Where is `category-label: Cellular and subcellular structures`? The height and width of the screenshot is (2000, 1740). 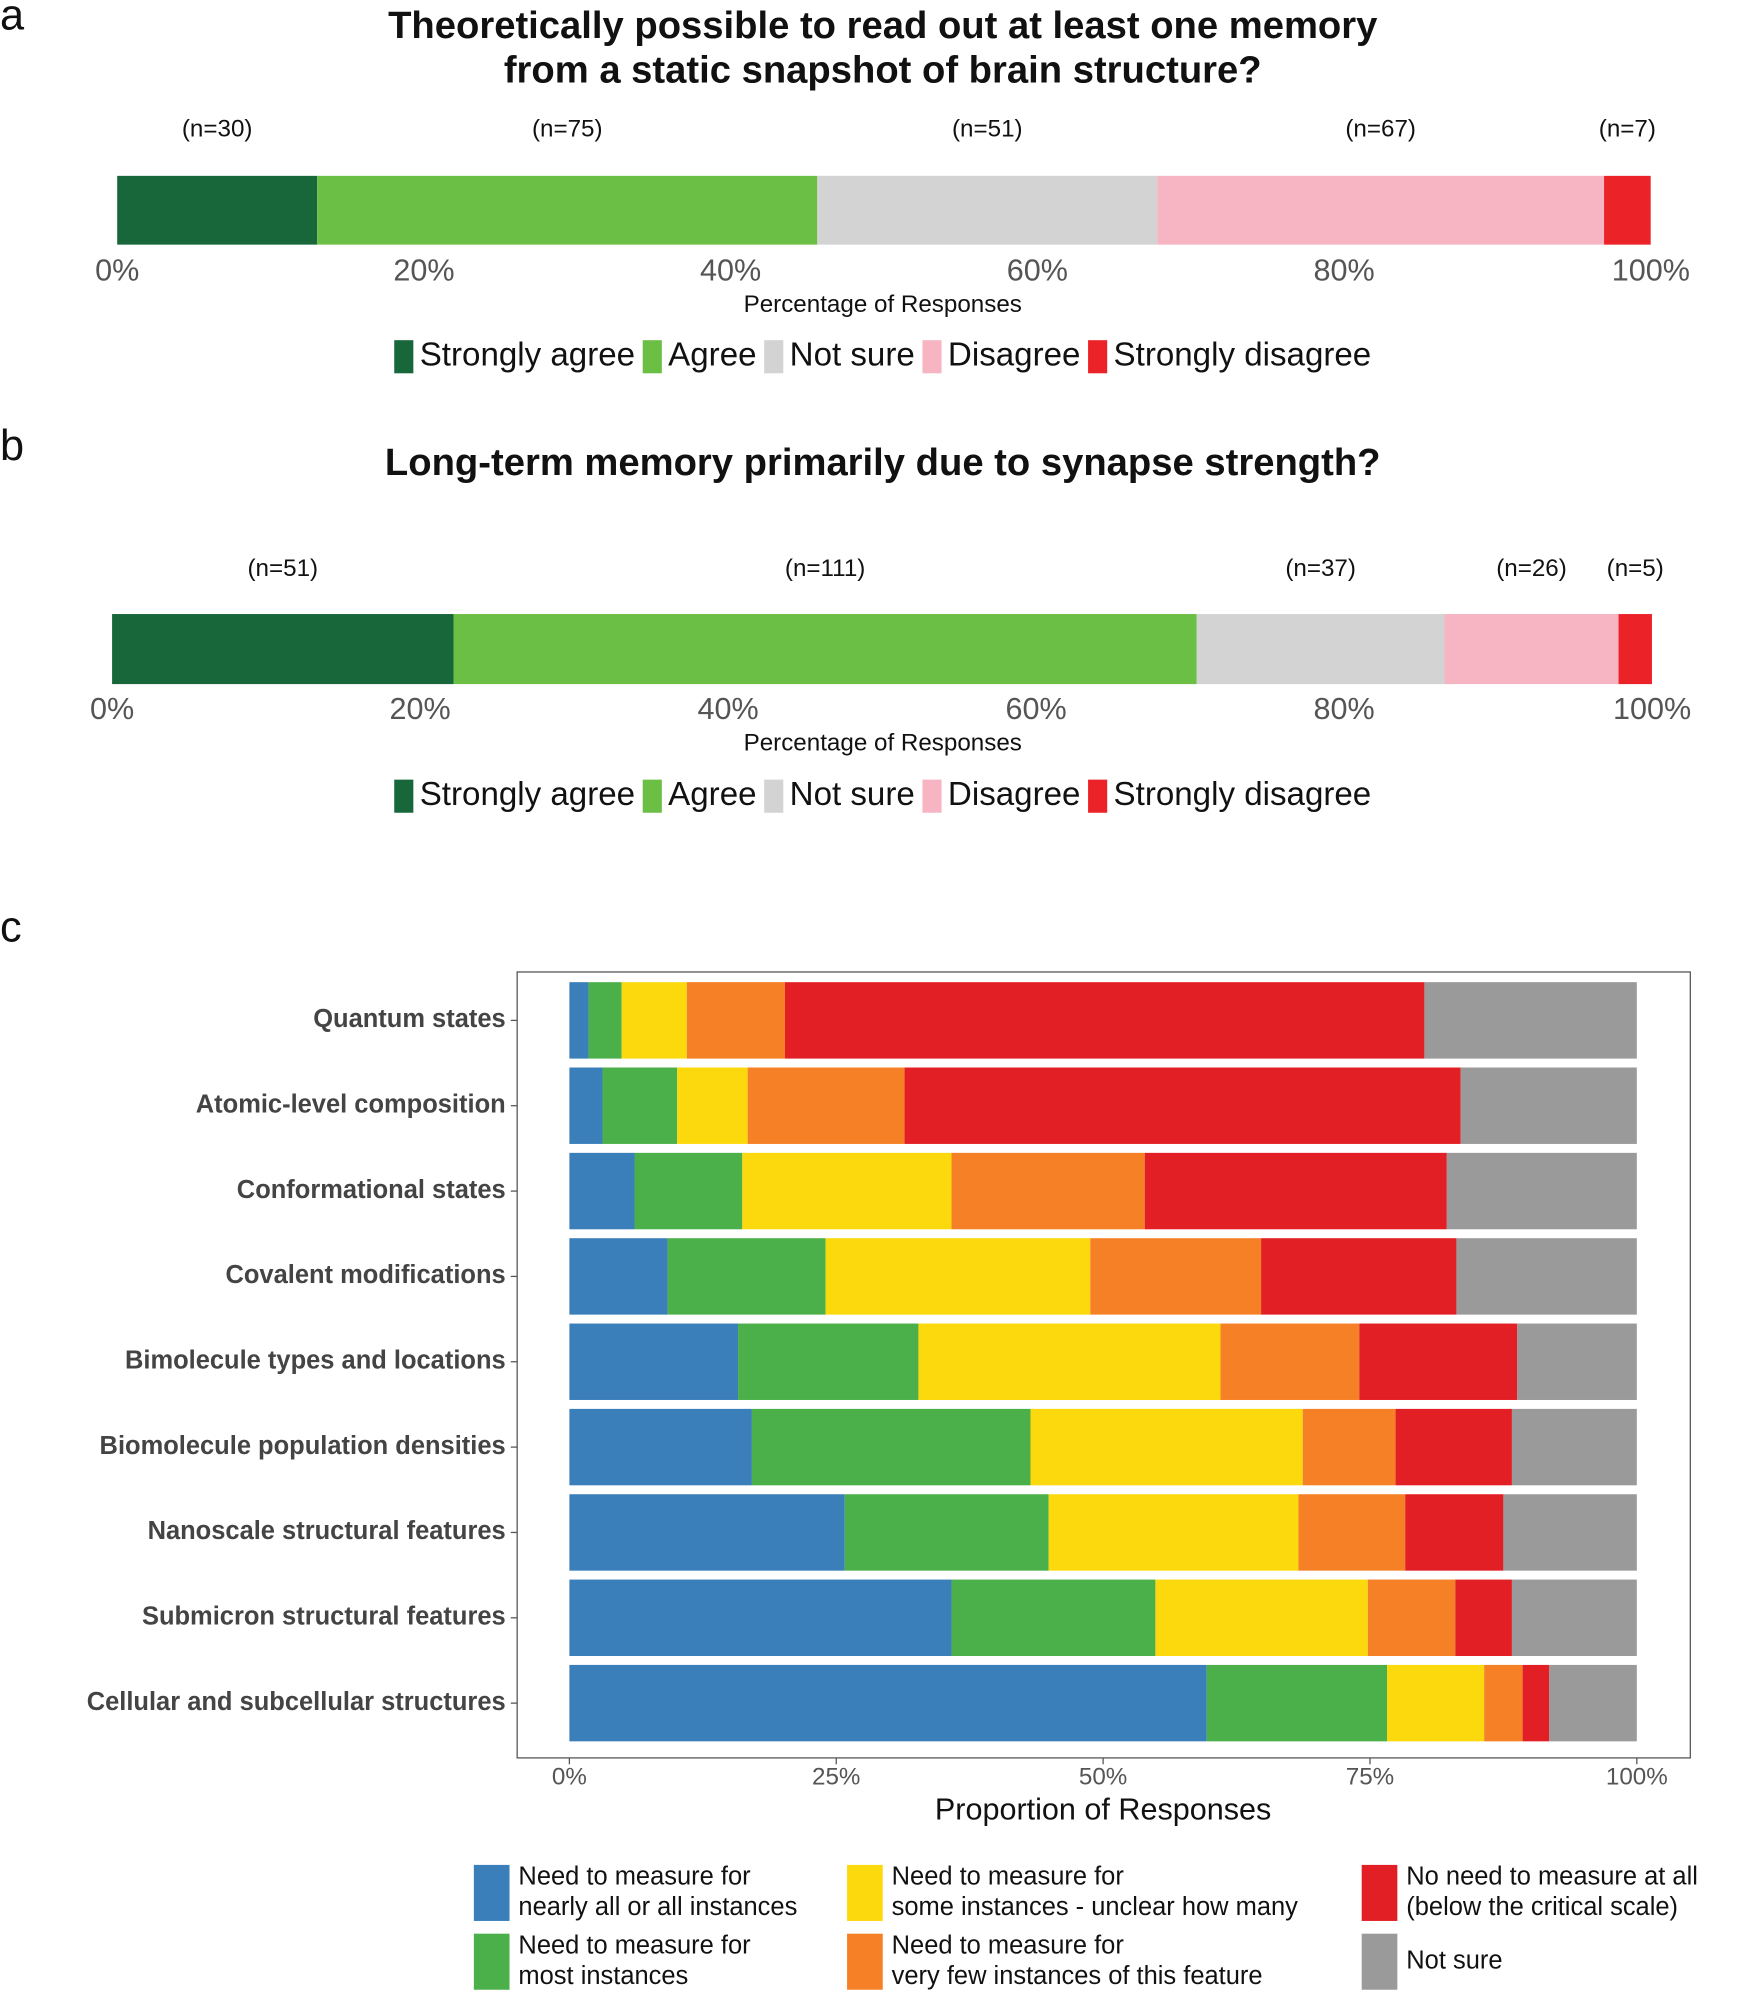 category-label: Cellular and subcellular structures is located at coordinates (296, 1702).